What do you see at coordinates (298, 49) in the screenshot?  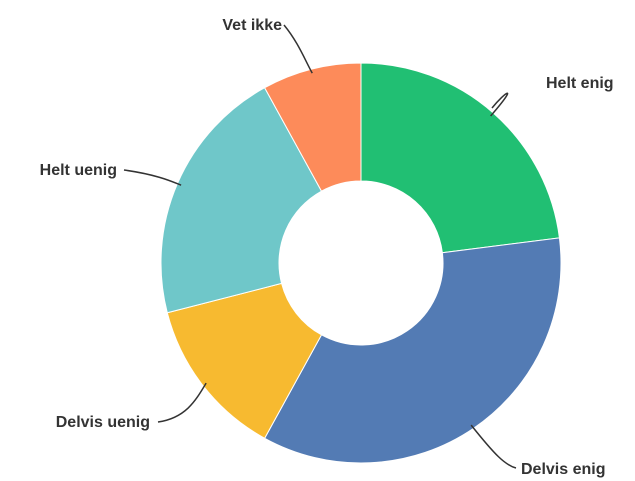 I see `leader-line-vet-ikke` at bounding box center [298, 49].